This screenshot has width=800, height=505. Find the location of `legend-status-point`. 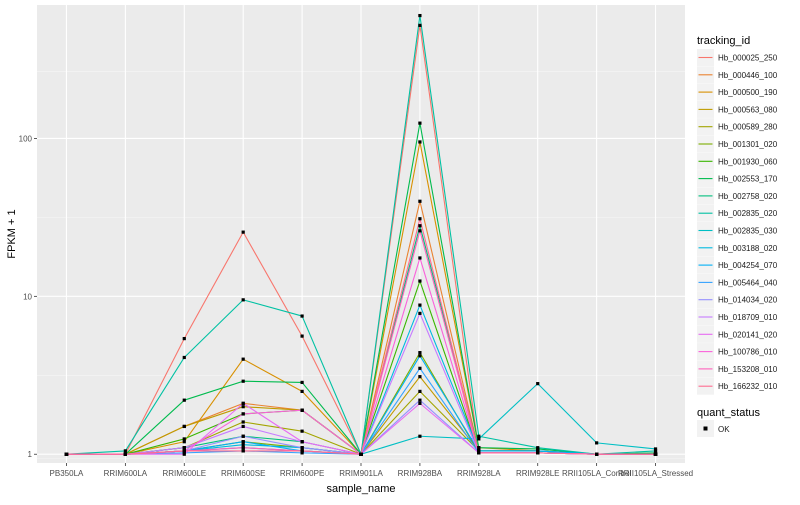

legend-status-point is located at coordinates (705, 428).